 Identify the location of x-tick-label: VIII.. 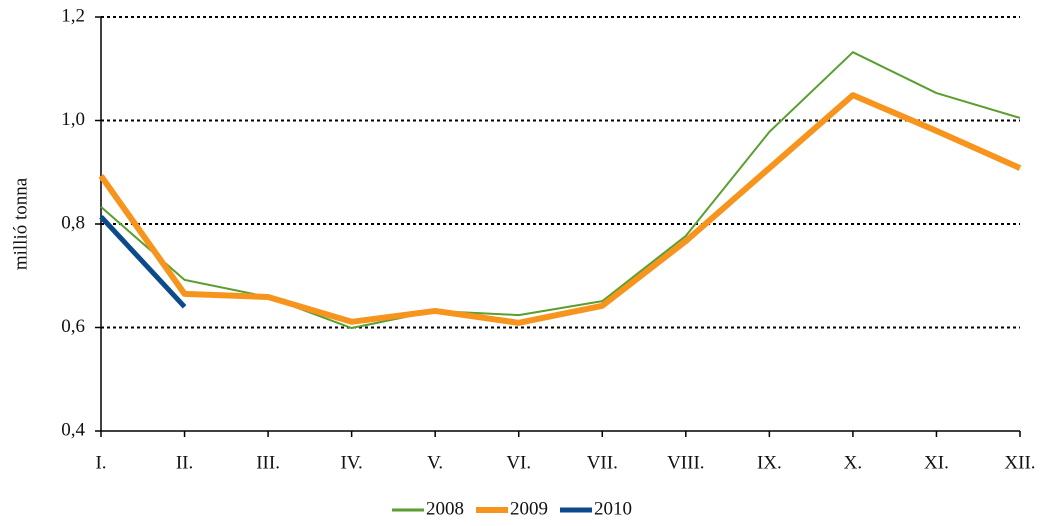
(685, 462).